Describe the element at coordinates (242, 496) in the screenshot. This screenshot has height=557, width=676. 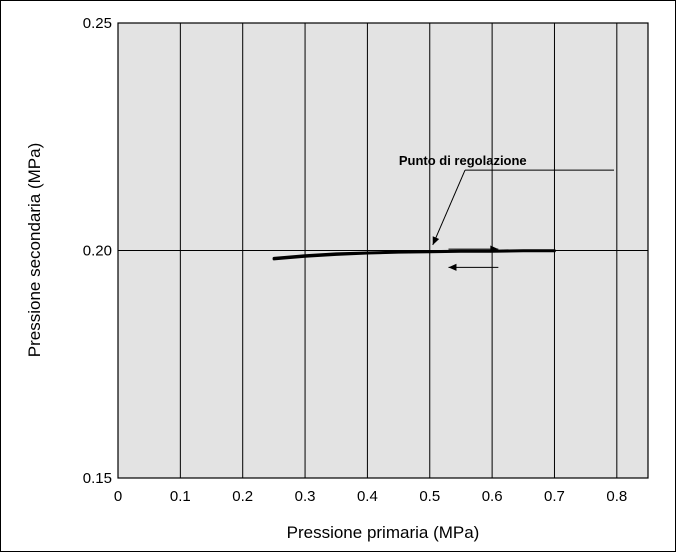
I see `x-tick-label: 0.2` at that location.